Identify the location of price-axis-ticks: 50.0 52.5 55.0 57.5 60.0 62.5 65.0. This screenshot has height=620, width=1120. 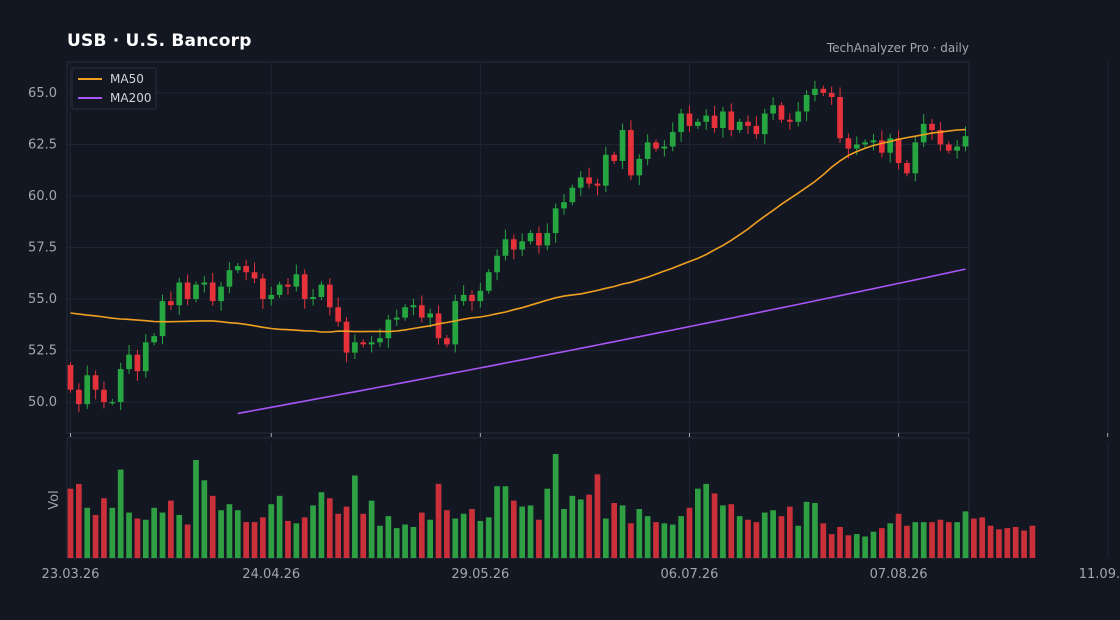
(42, 248).